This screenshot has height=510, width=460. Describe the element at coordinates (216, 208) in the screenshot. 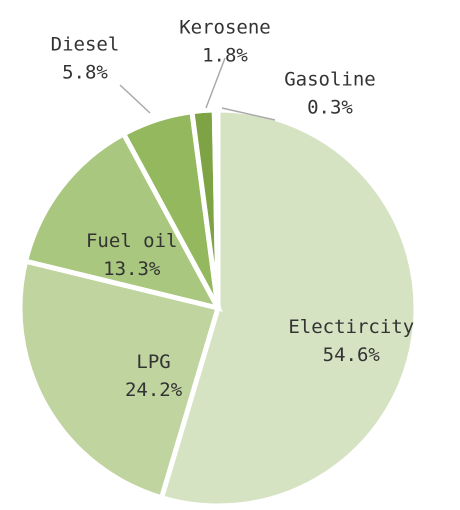

I see `pie-slice` at that location.